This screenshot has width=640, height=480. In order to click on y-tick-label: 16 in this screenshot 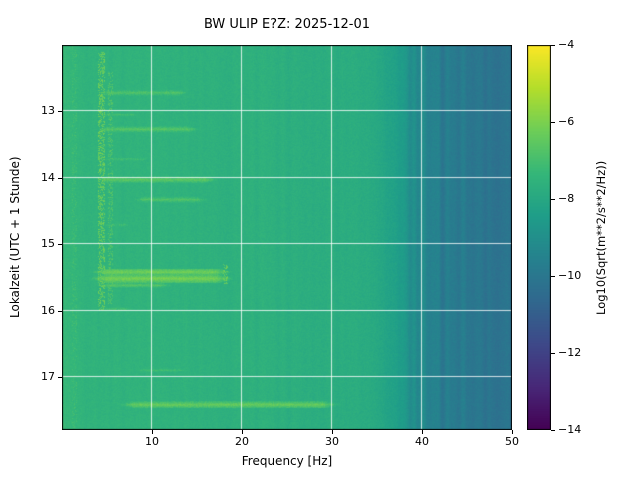, I will do `click(48, 310)`.